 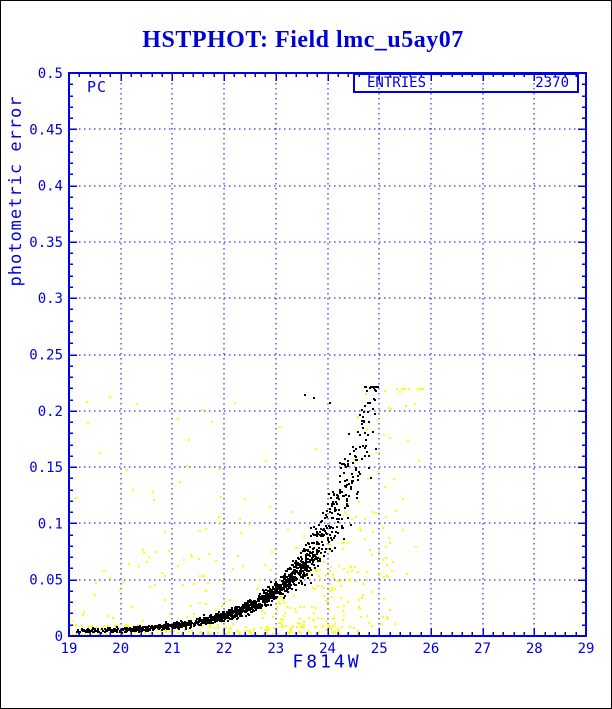 What do you see at coordinates (46, 356) in the screenshot?
I see `y-tick-label: 0.25` at bounding box center [46, 356].